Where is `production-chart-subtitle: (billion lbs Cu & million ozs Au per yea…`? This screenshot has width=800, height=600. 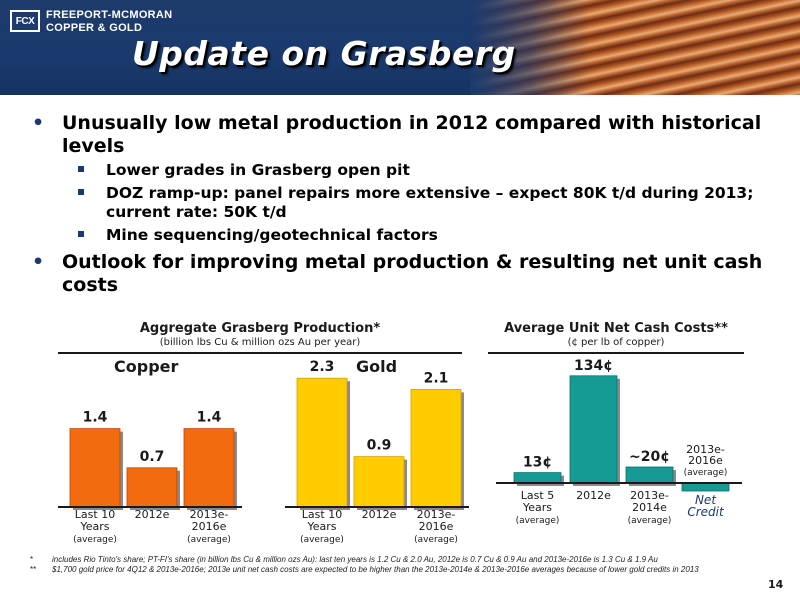
production-chart-subtitle: (billion lbs Cu & million ozs Au per yea… is located at coordinates (260, 342).